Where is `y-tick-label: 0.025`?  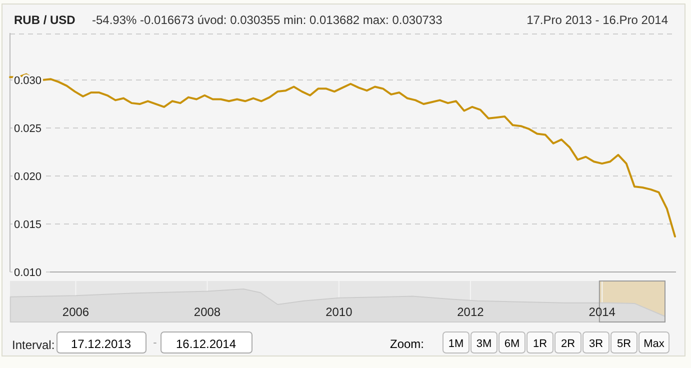
y-tick-label: 0.025 is located at coordinates (28, 129).